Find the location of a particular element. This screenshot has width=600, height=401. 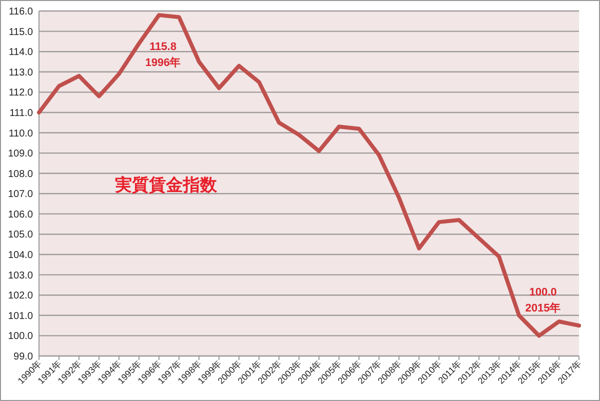

y-tick-label: 101.0 is located at coordinates (21, 316).